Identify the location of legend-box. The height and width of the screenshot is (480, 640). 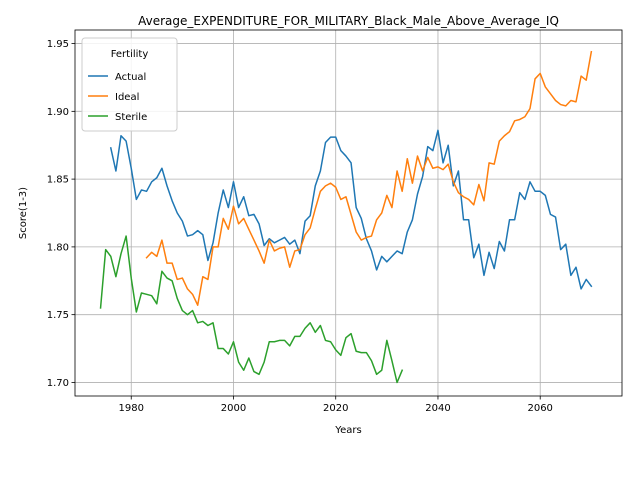
(129, 84).